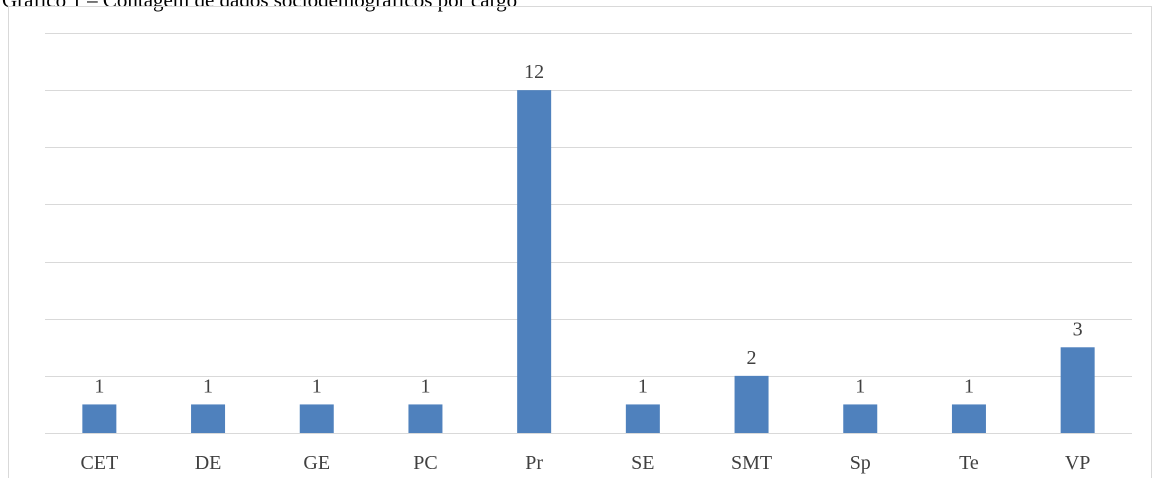 This screenshot has width=1157, height=478. Describe the element at coordinates (208, 386) in the screenshot. I see `data-label-DE: 1` at that location.